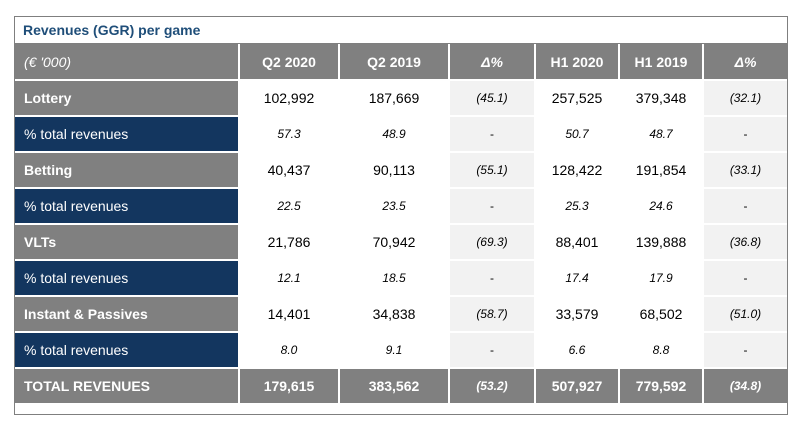 The image size is (800, 433). What do you see at coordinates (289, 278) in the screenshot?
I see `table-cell: 12.1` at bounding box center [289, 278].